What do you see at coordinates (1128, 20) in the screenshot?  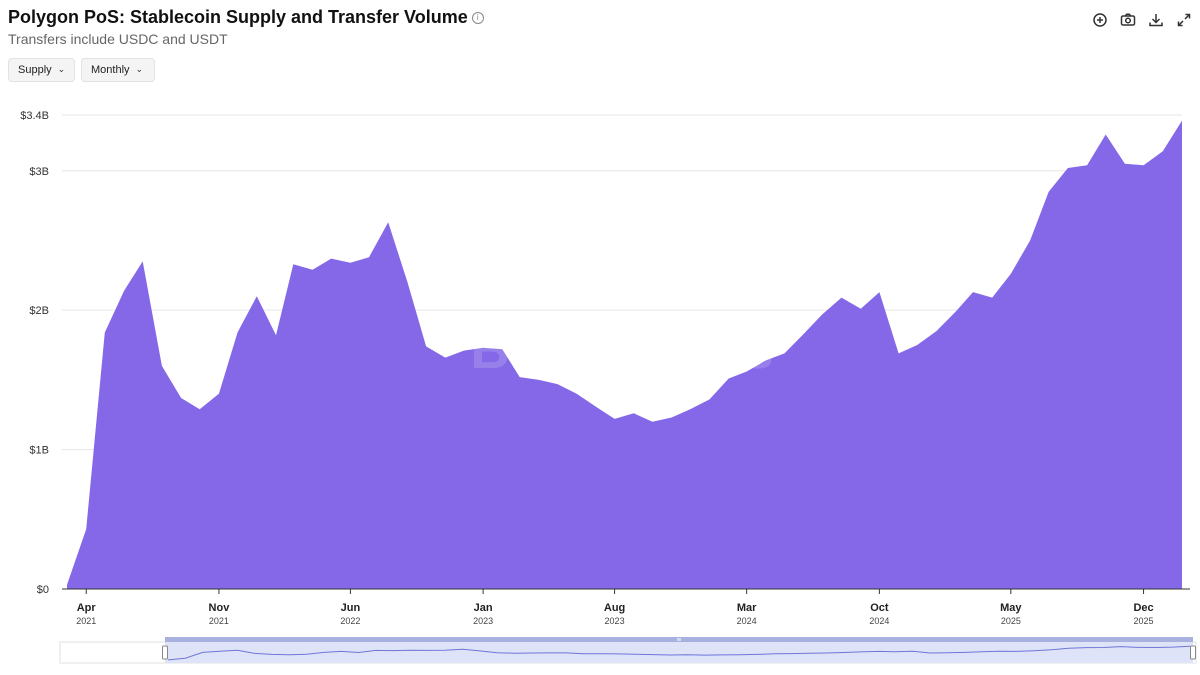 I see `camera-icon` at bounding box center [1128, 20].